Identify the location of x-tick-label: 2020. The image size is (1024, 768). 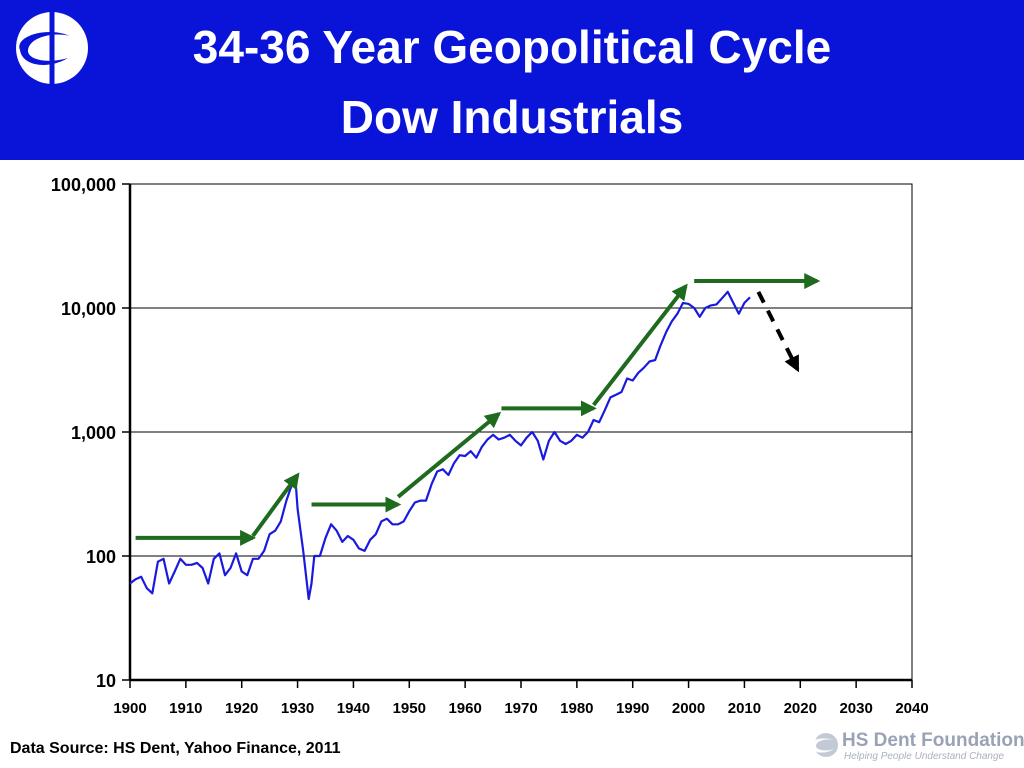
(800, 708).